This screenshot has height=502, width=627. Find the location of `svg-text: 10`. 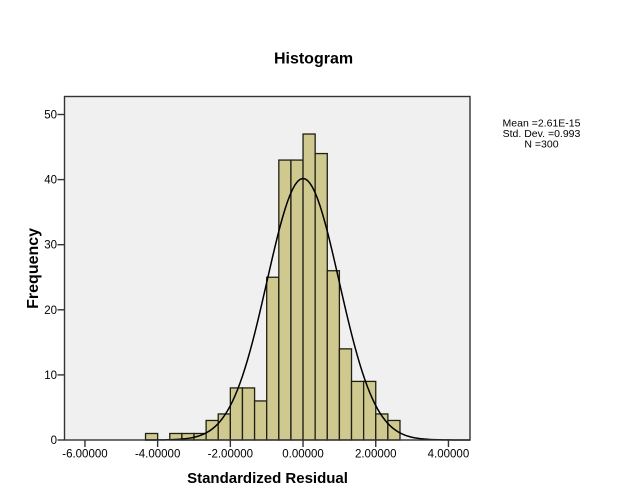

svg-text: 10 is located at coordinates (50, 376).